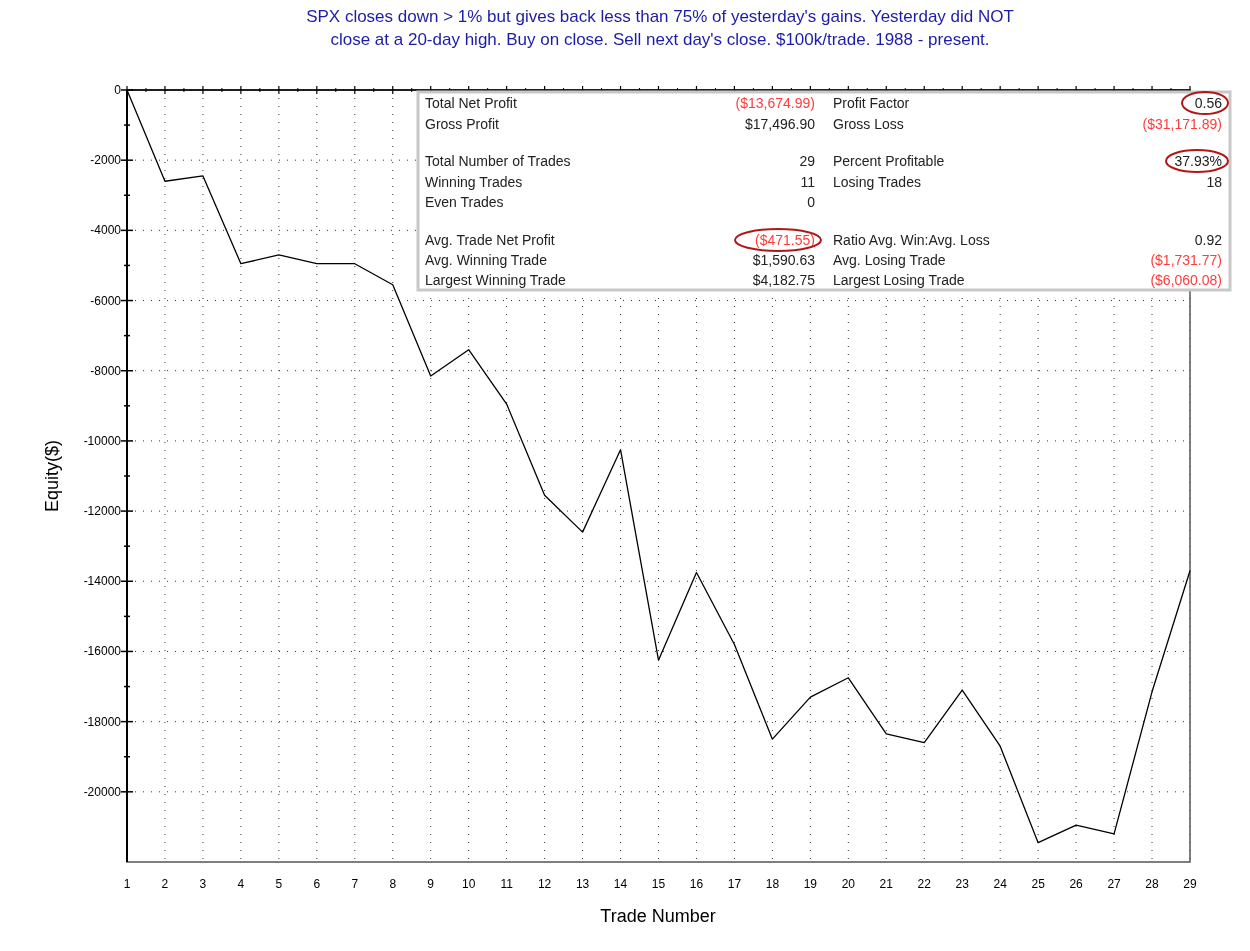  Describe the element at coordinates (1186, 260) in the screenshot. I see `annotation: ($1,731.77)` at that location.